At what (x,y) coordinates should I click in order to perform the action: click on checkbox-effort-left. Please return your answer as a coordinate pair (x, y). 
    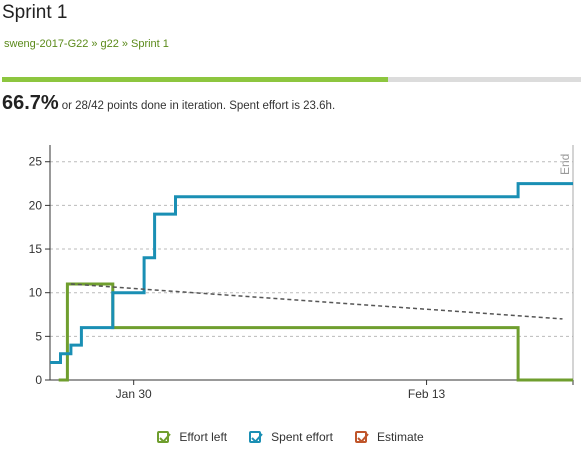
    Looking at the image, I should click on (164, 437).